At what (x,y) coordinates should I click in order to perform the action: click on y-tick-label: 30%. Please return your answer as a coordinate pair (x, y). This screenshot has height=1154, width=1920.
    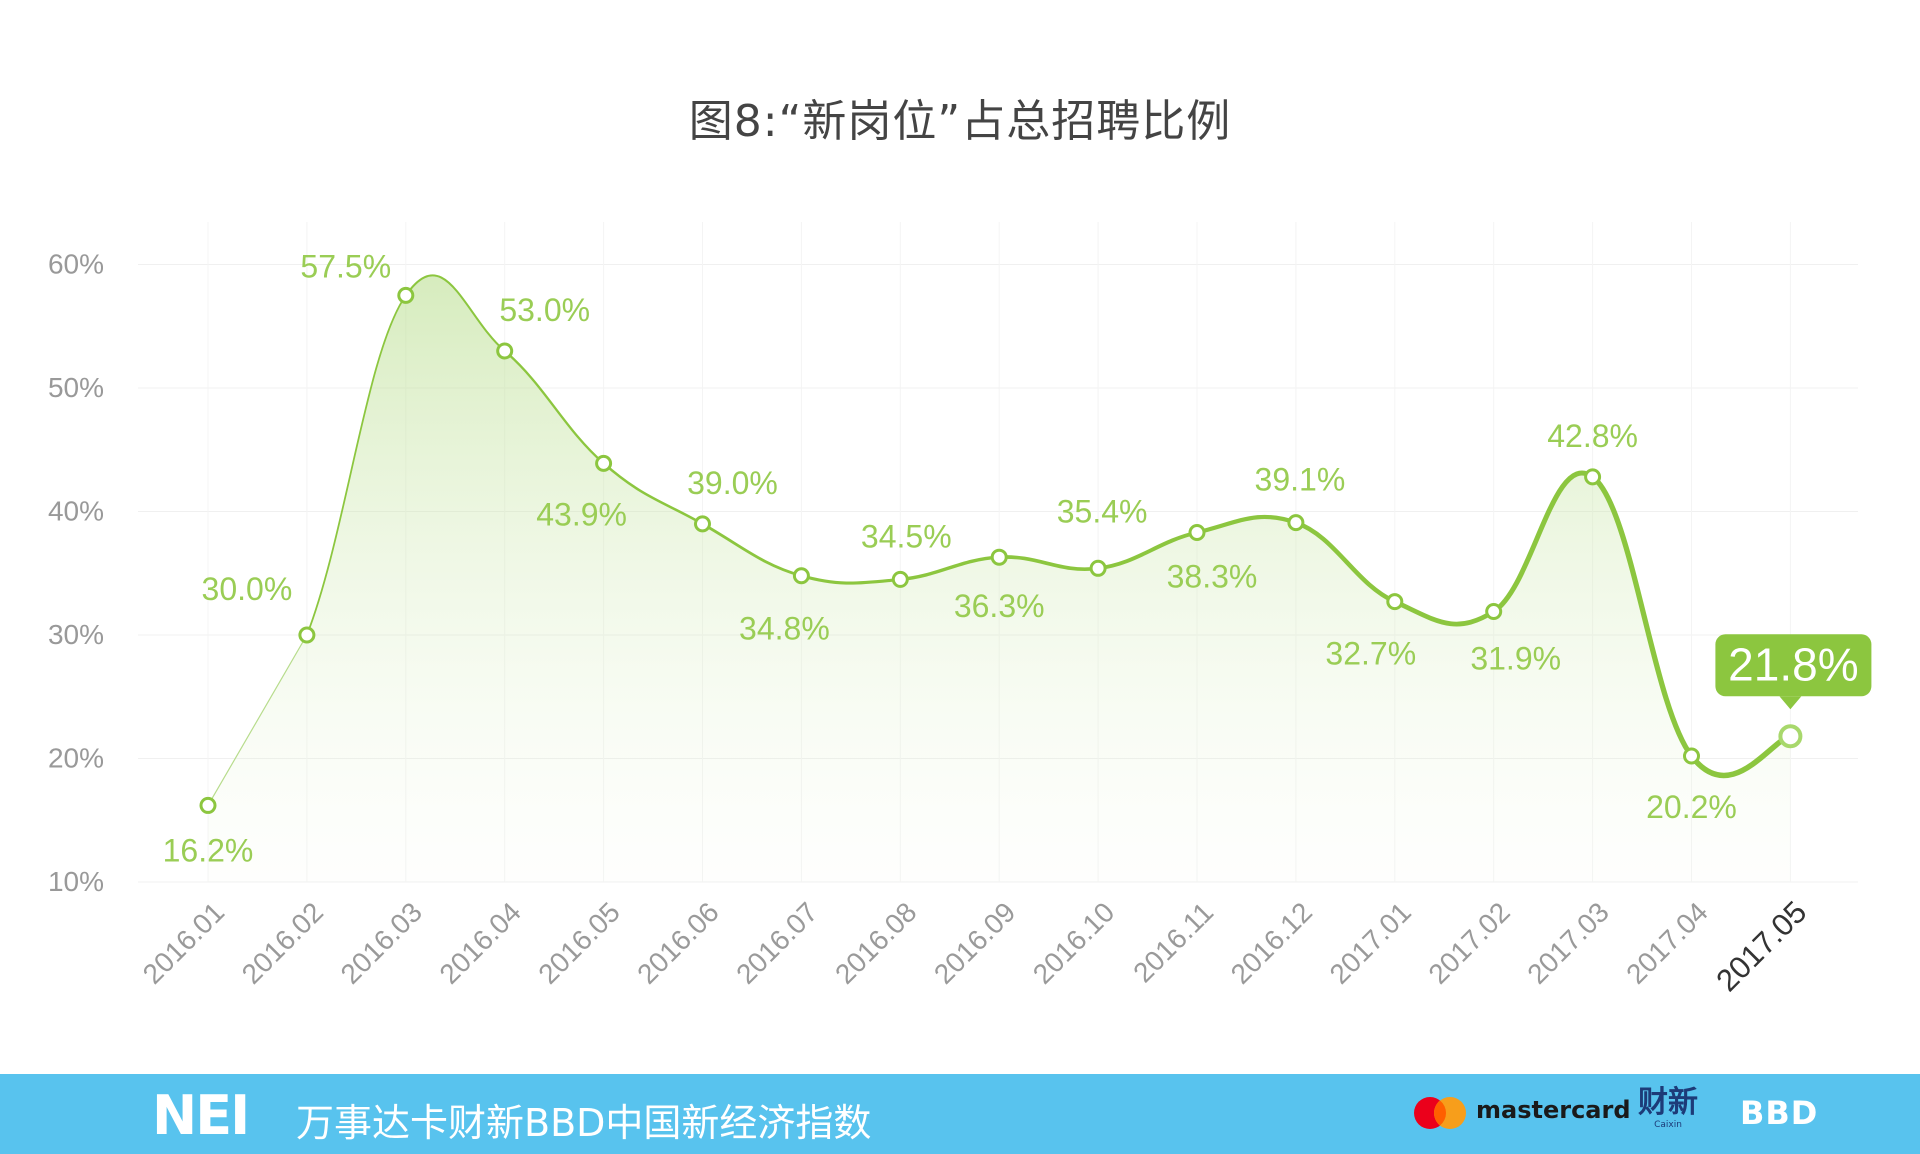
    Looking at the image, I should click on (76, 634).